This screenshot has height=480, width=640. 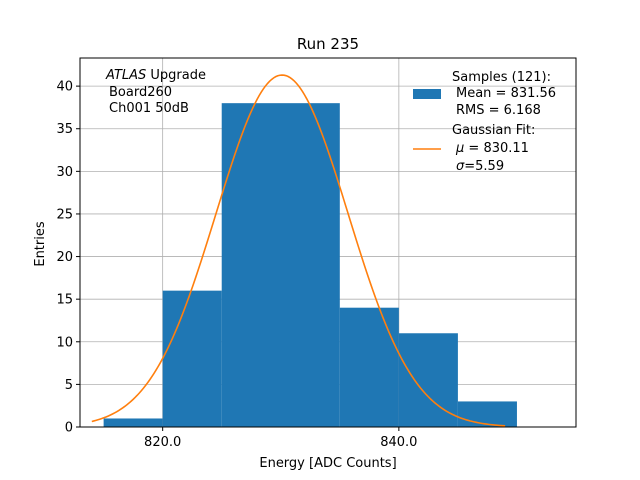 I want to click on x-axis-ticks: 820.0 840.0, so click(x=280, y=438).